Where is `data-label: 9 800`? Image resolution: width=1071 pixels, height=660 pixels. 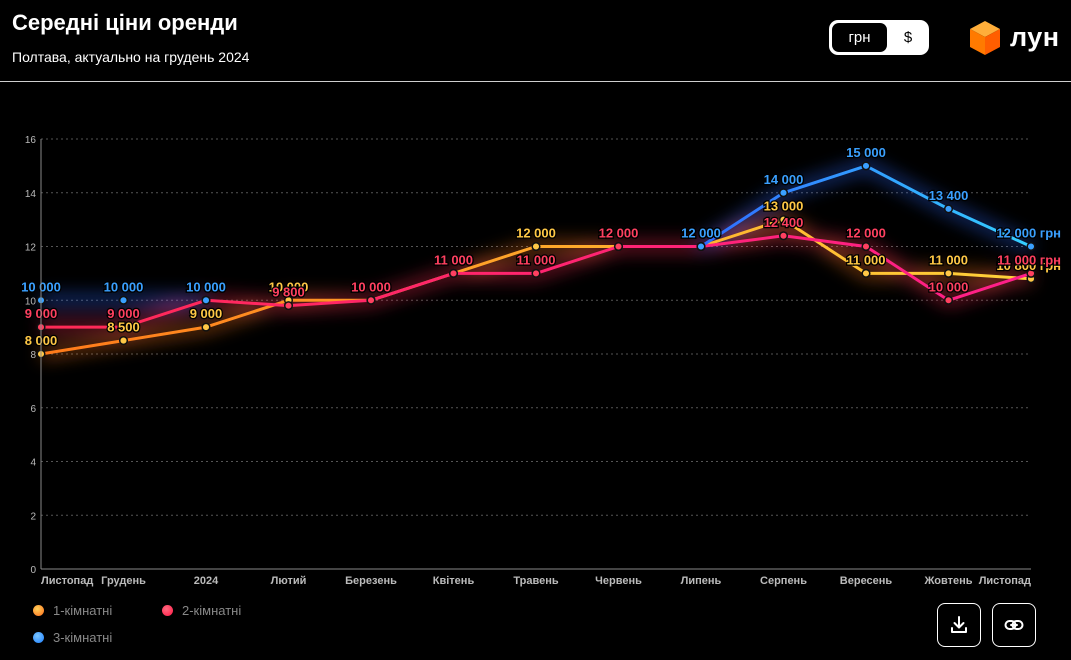 data-label: 9 800 is located at coordinates (288, 292).